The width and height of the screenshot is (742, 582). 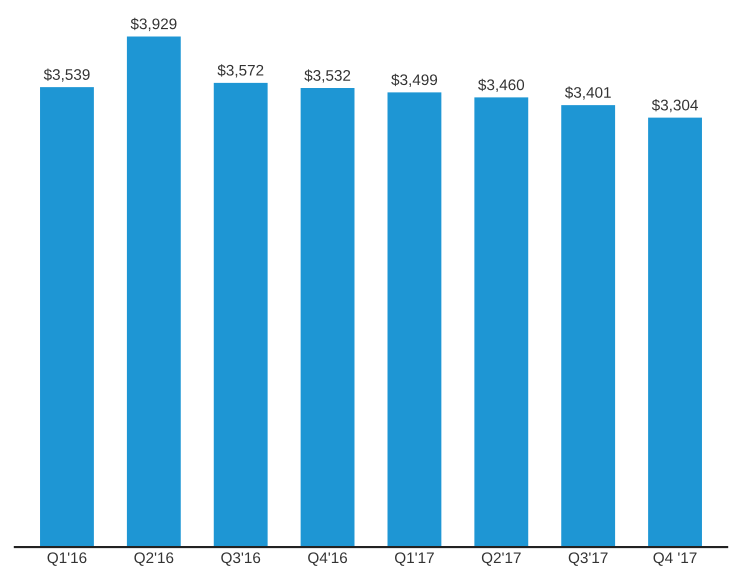 What do you see at coordinates (67, 75) in the screenshot?
I see `data-label: $3,539` at bounding box center [67, 75].